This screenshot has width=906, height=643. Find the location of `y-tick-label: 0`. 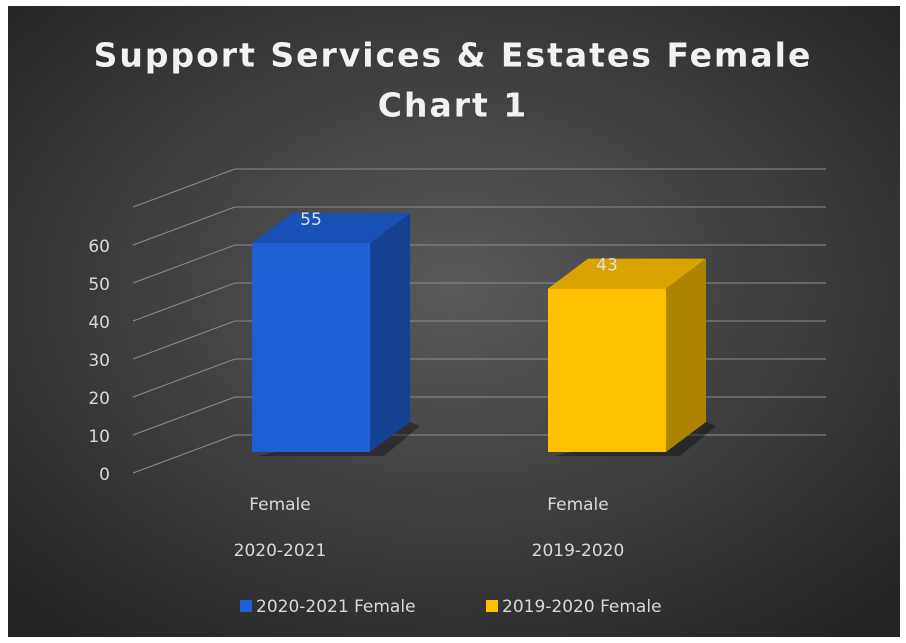

y-tick-label: 0 is located at coordinates (104, 475).